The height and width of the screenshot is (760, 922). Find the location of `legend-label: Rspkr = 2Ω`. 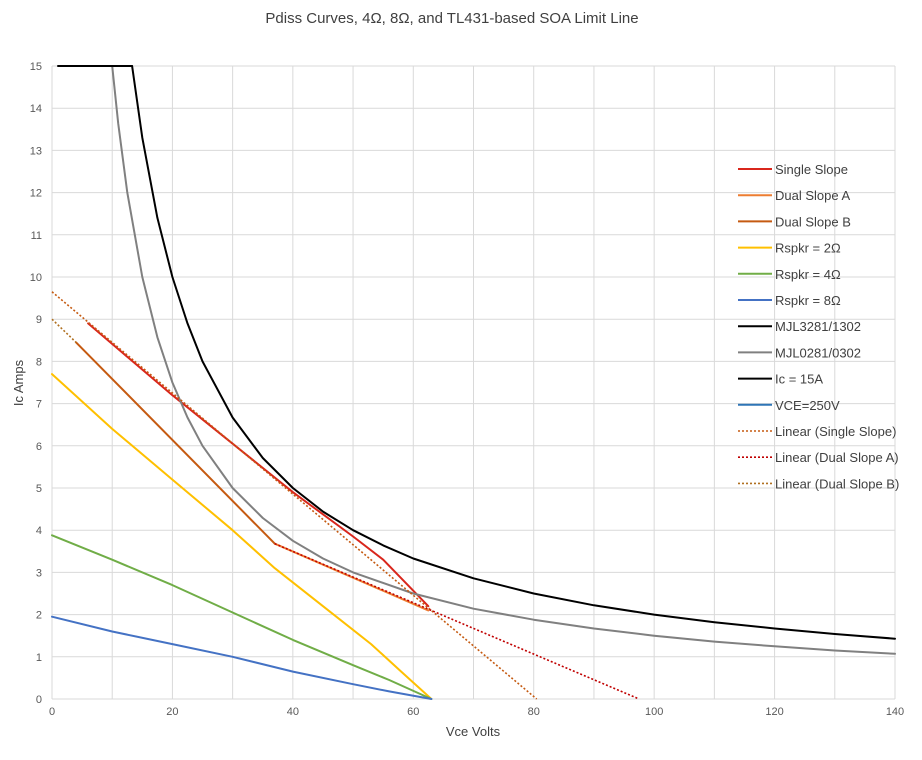

legend-label: Rspkr = 2Ω is located at coordinates (808, 248).